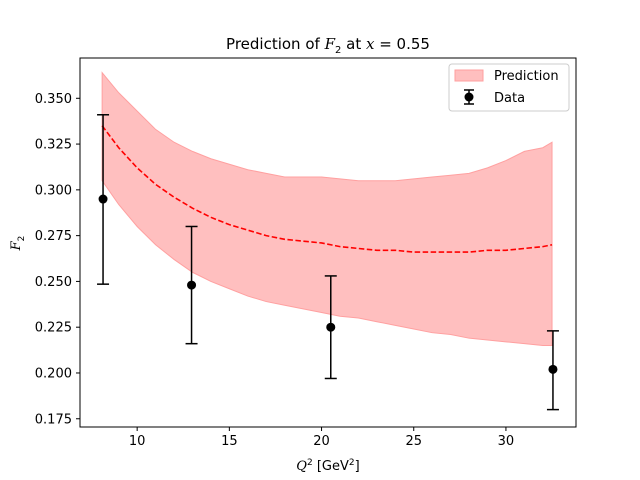  I want to click on y-tick-label: 0.250, so click(53, 282).